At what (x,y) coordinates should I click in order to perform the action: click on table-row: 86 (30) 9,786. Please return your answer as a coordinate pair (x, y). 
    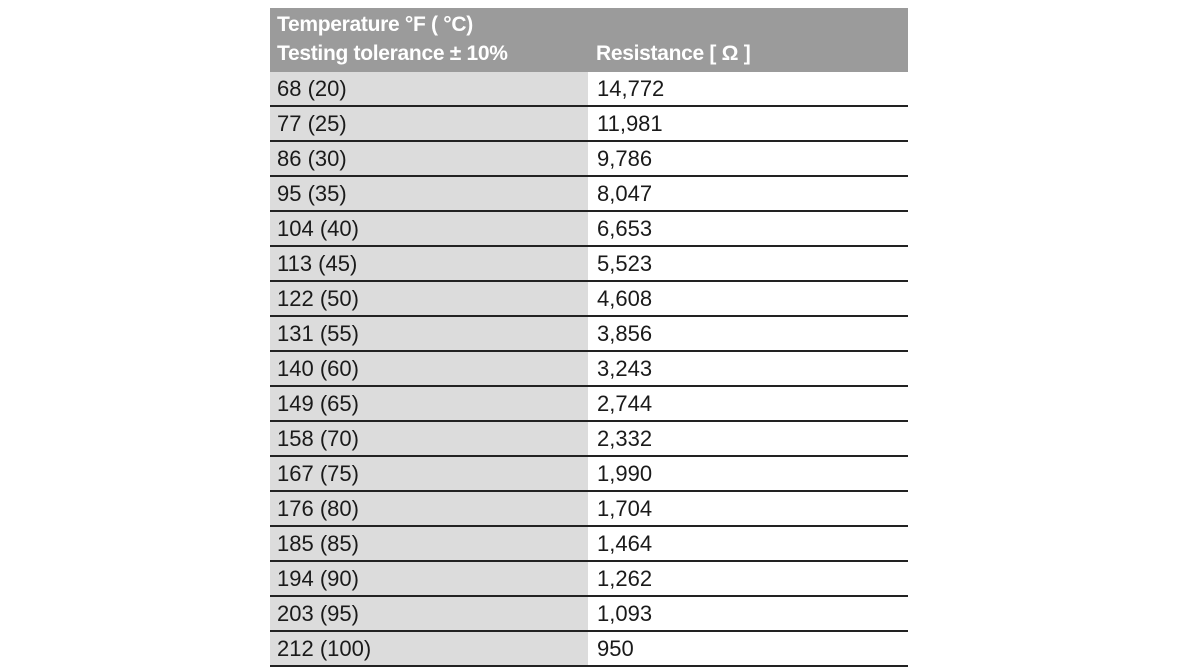
    Looking at the image, I should click on (589, 159).